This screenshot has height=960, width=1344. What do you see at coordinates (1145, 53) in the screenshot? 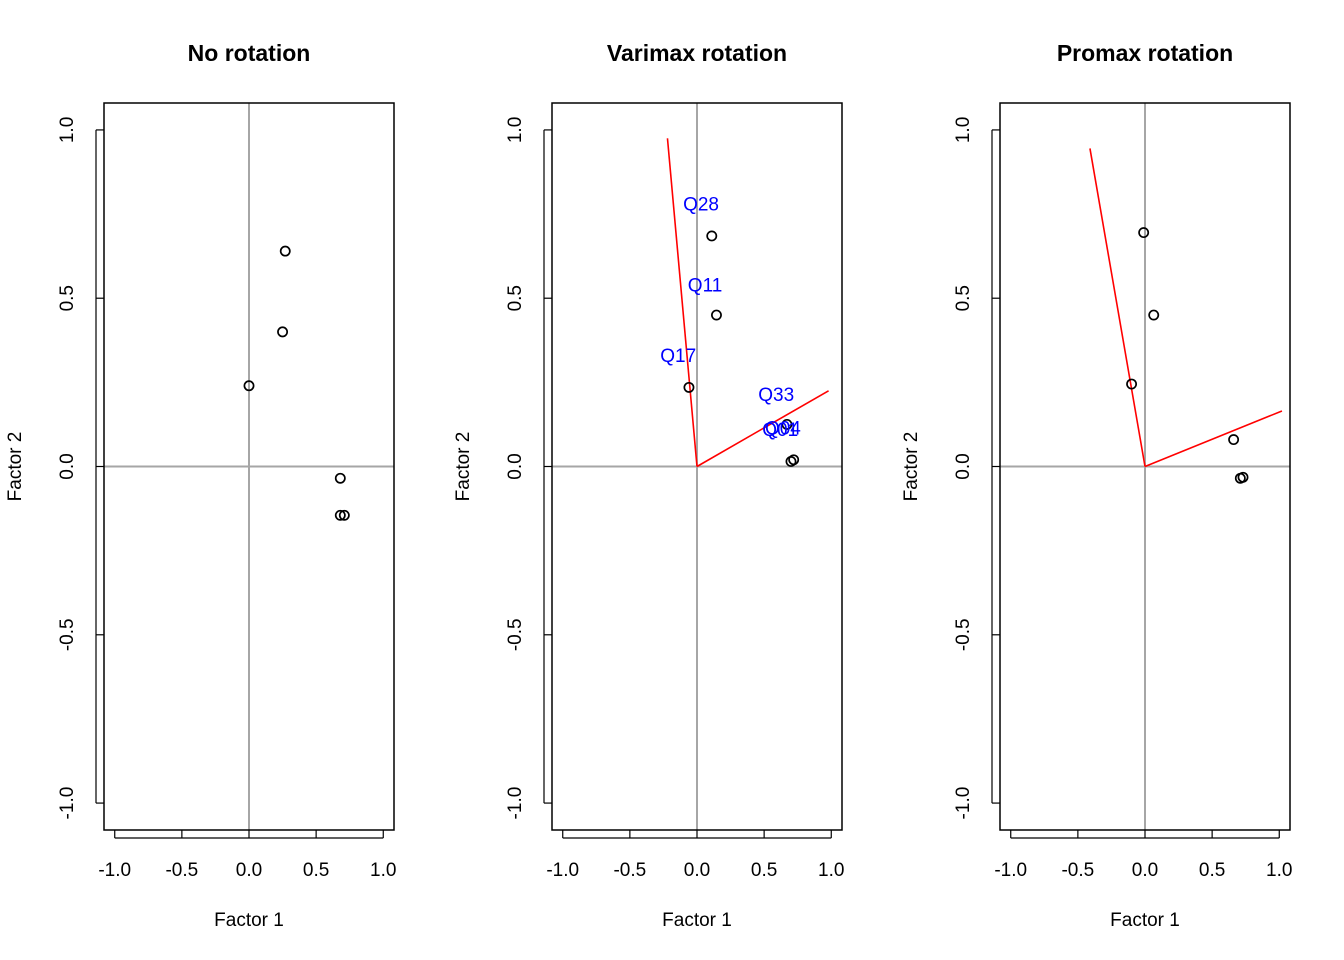
I see `chart-title: Promax rotation` at bounding box center [1145, 53].